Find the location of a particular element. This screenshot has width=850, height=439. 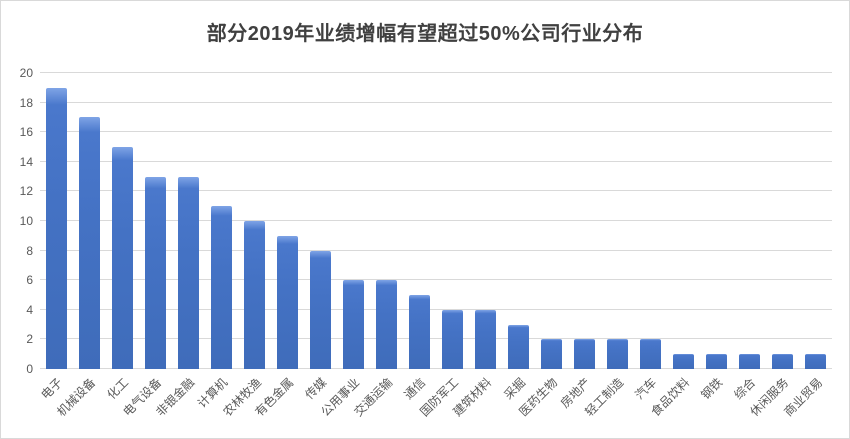

x-tick-label: 采掘 is located at coordinates (514, 389).